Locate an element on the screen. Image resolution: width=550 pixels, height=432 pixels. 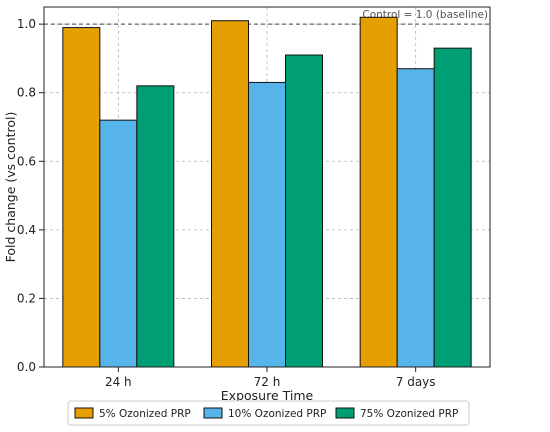
y-axis-ticks: 0.0 0.2 0.4 0.6 0.8 1.0 is located at coordinates (30, 195).